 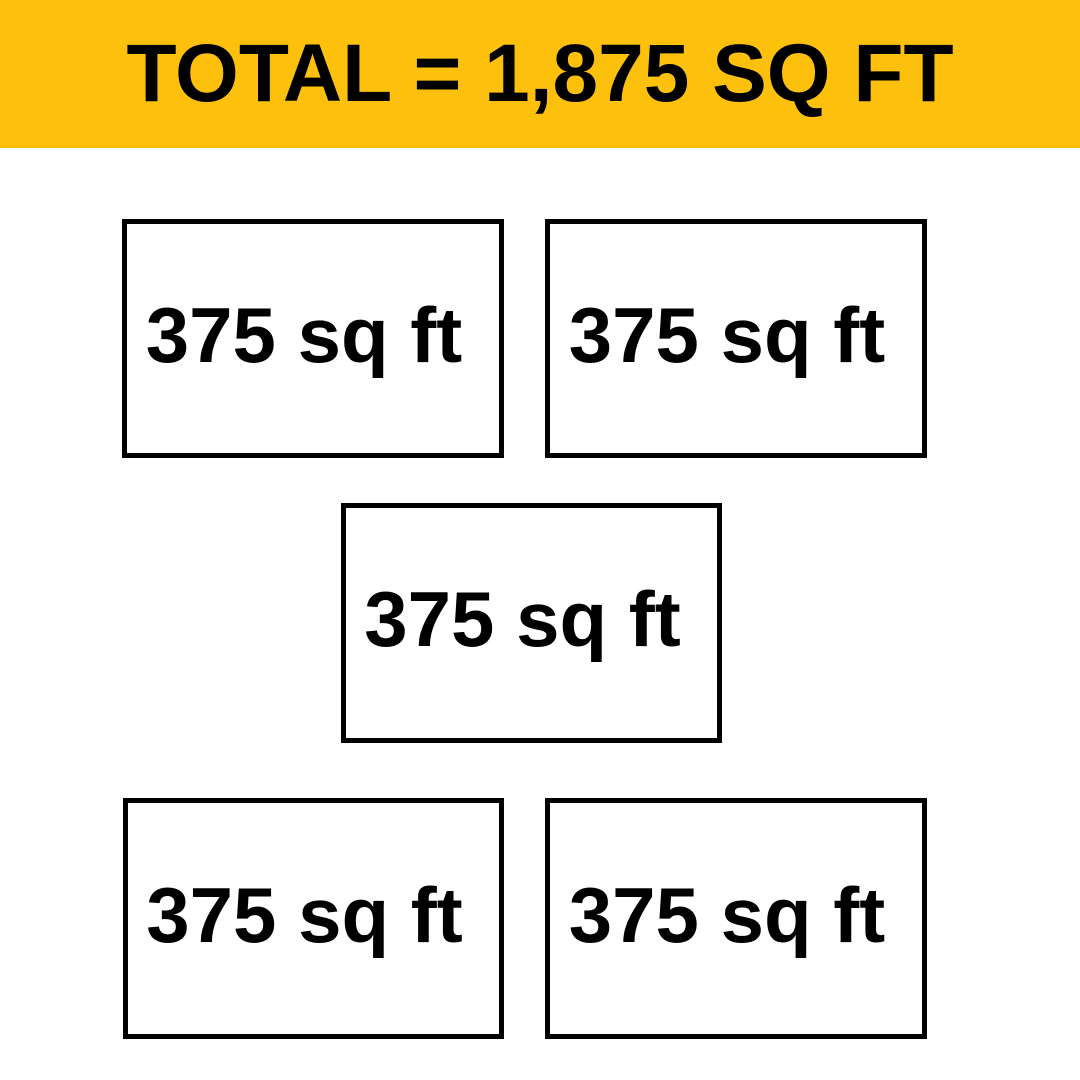 I want to click on total-banner: TOTAL = 1,875 SQ FT, so click(x=540, y=74).